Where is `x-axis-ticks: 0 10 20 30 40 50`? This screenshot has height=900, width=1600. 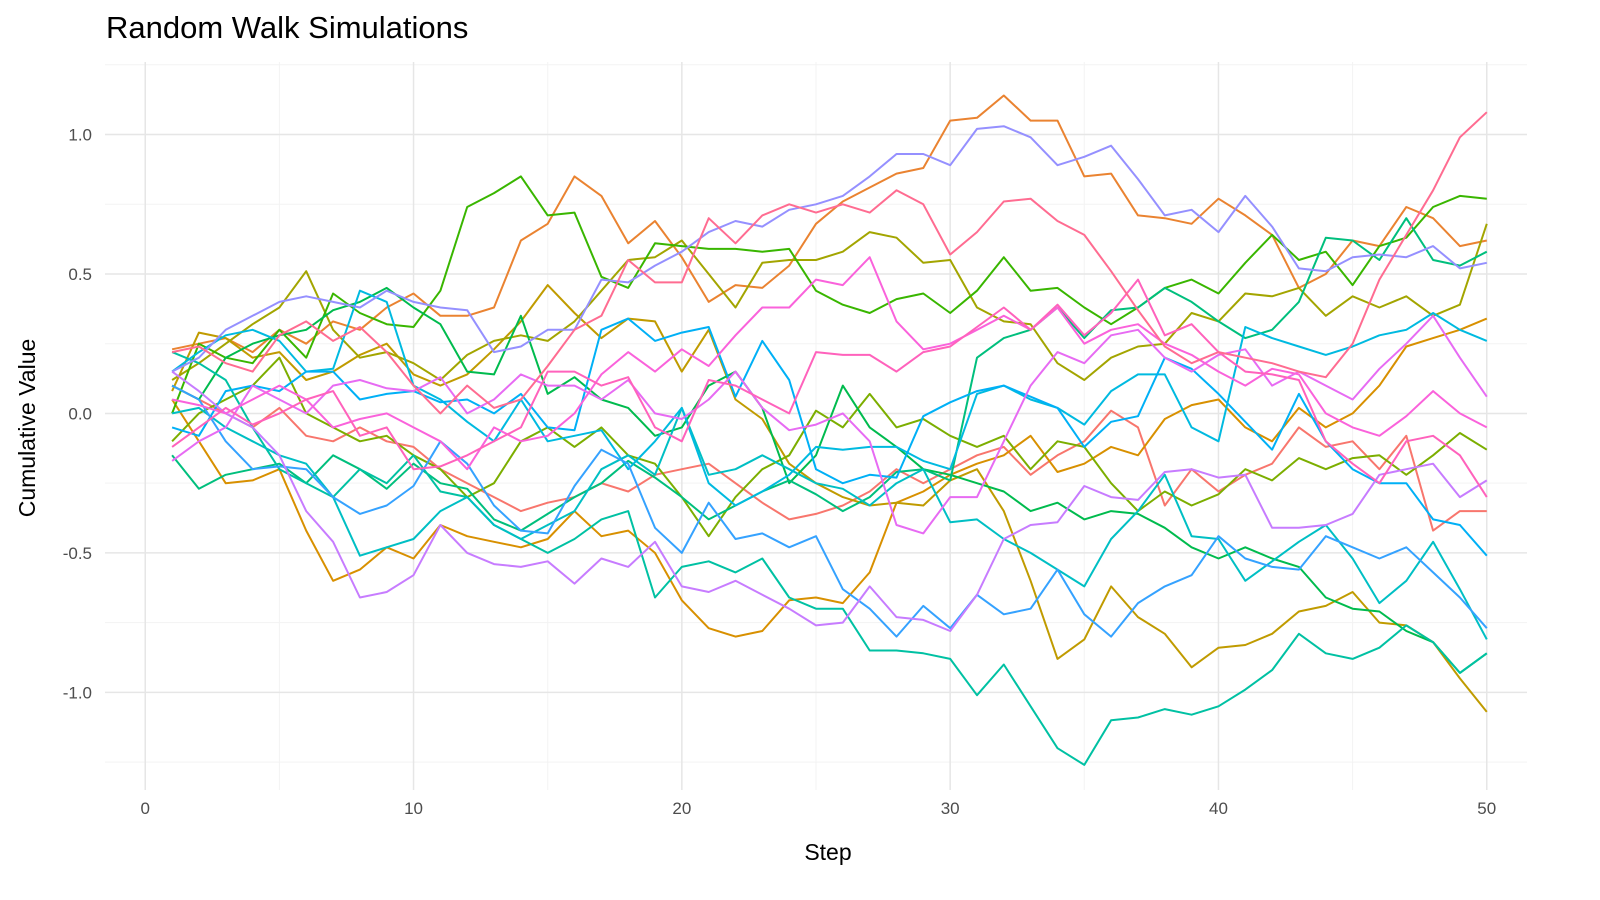 x-axis-ticks: 0 10 20 30 40 50 is located at coordinates (819, 808).